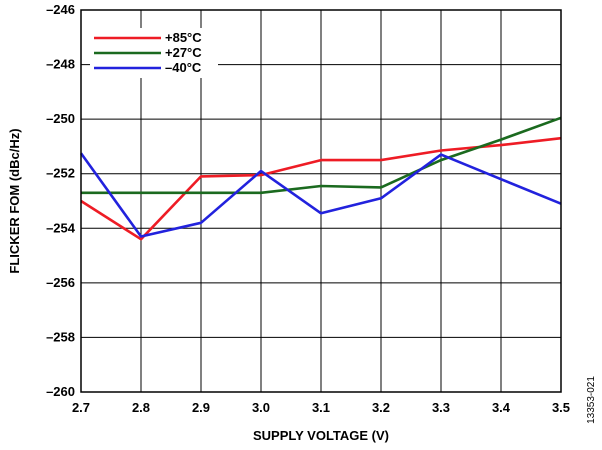 The width and height of the screenshot is (602, 450). I want to click on legend: +85°C+27°C–40°C, so click(154, 53).